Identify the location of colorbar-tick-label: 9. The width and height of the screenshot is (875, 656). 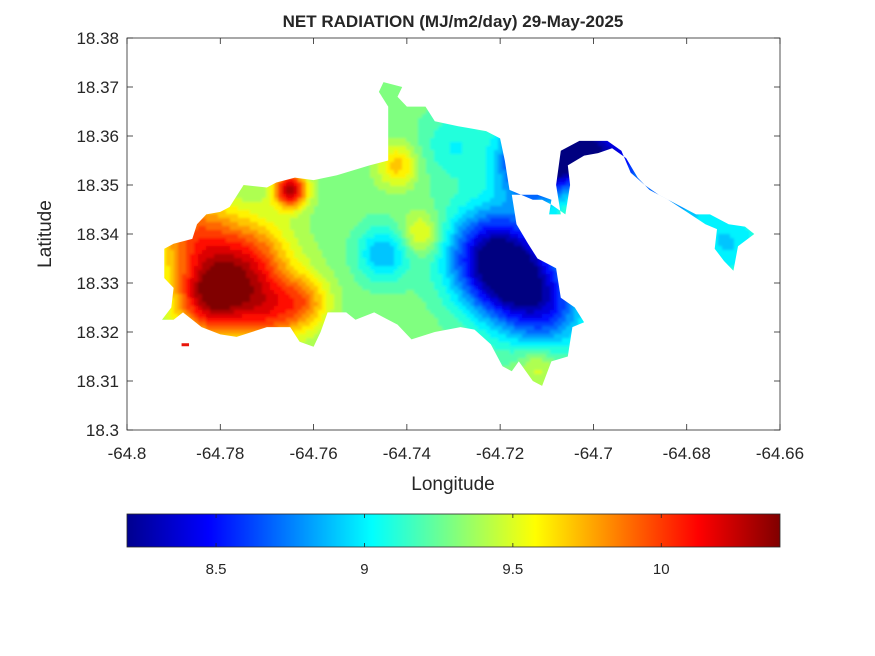
(364, 569).